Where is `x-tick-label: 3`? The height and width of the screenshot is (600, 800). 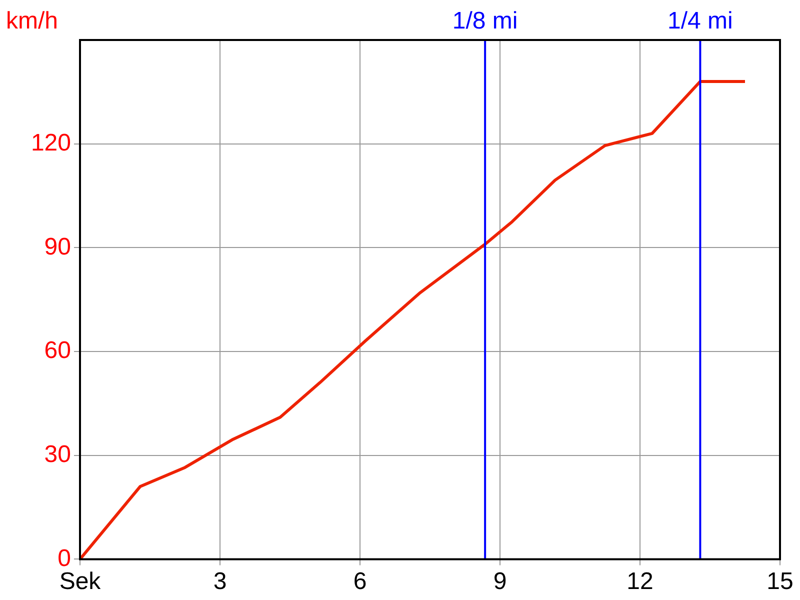
x-tick-label: 3 is located at coordinates (220, 582).